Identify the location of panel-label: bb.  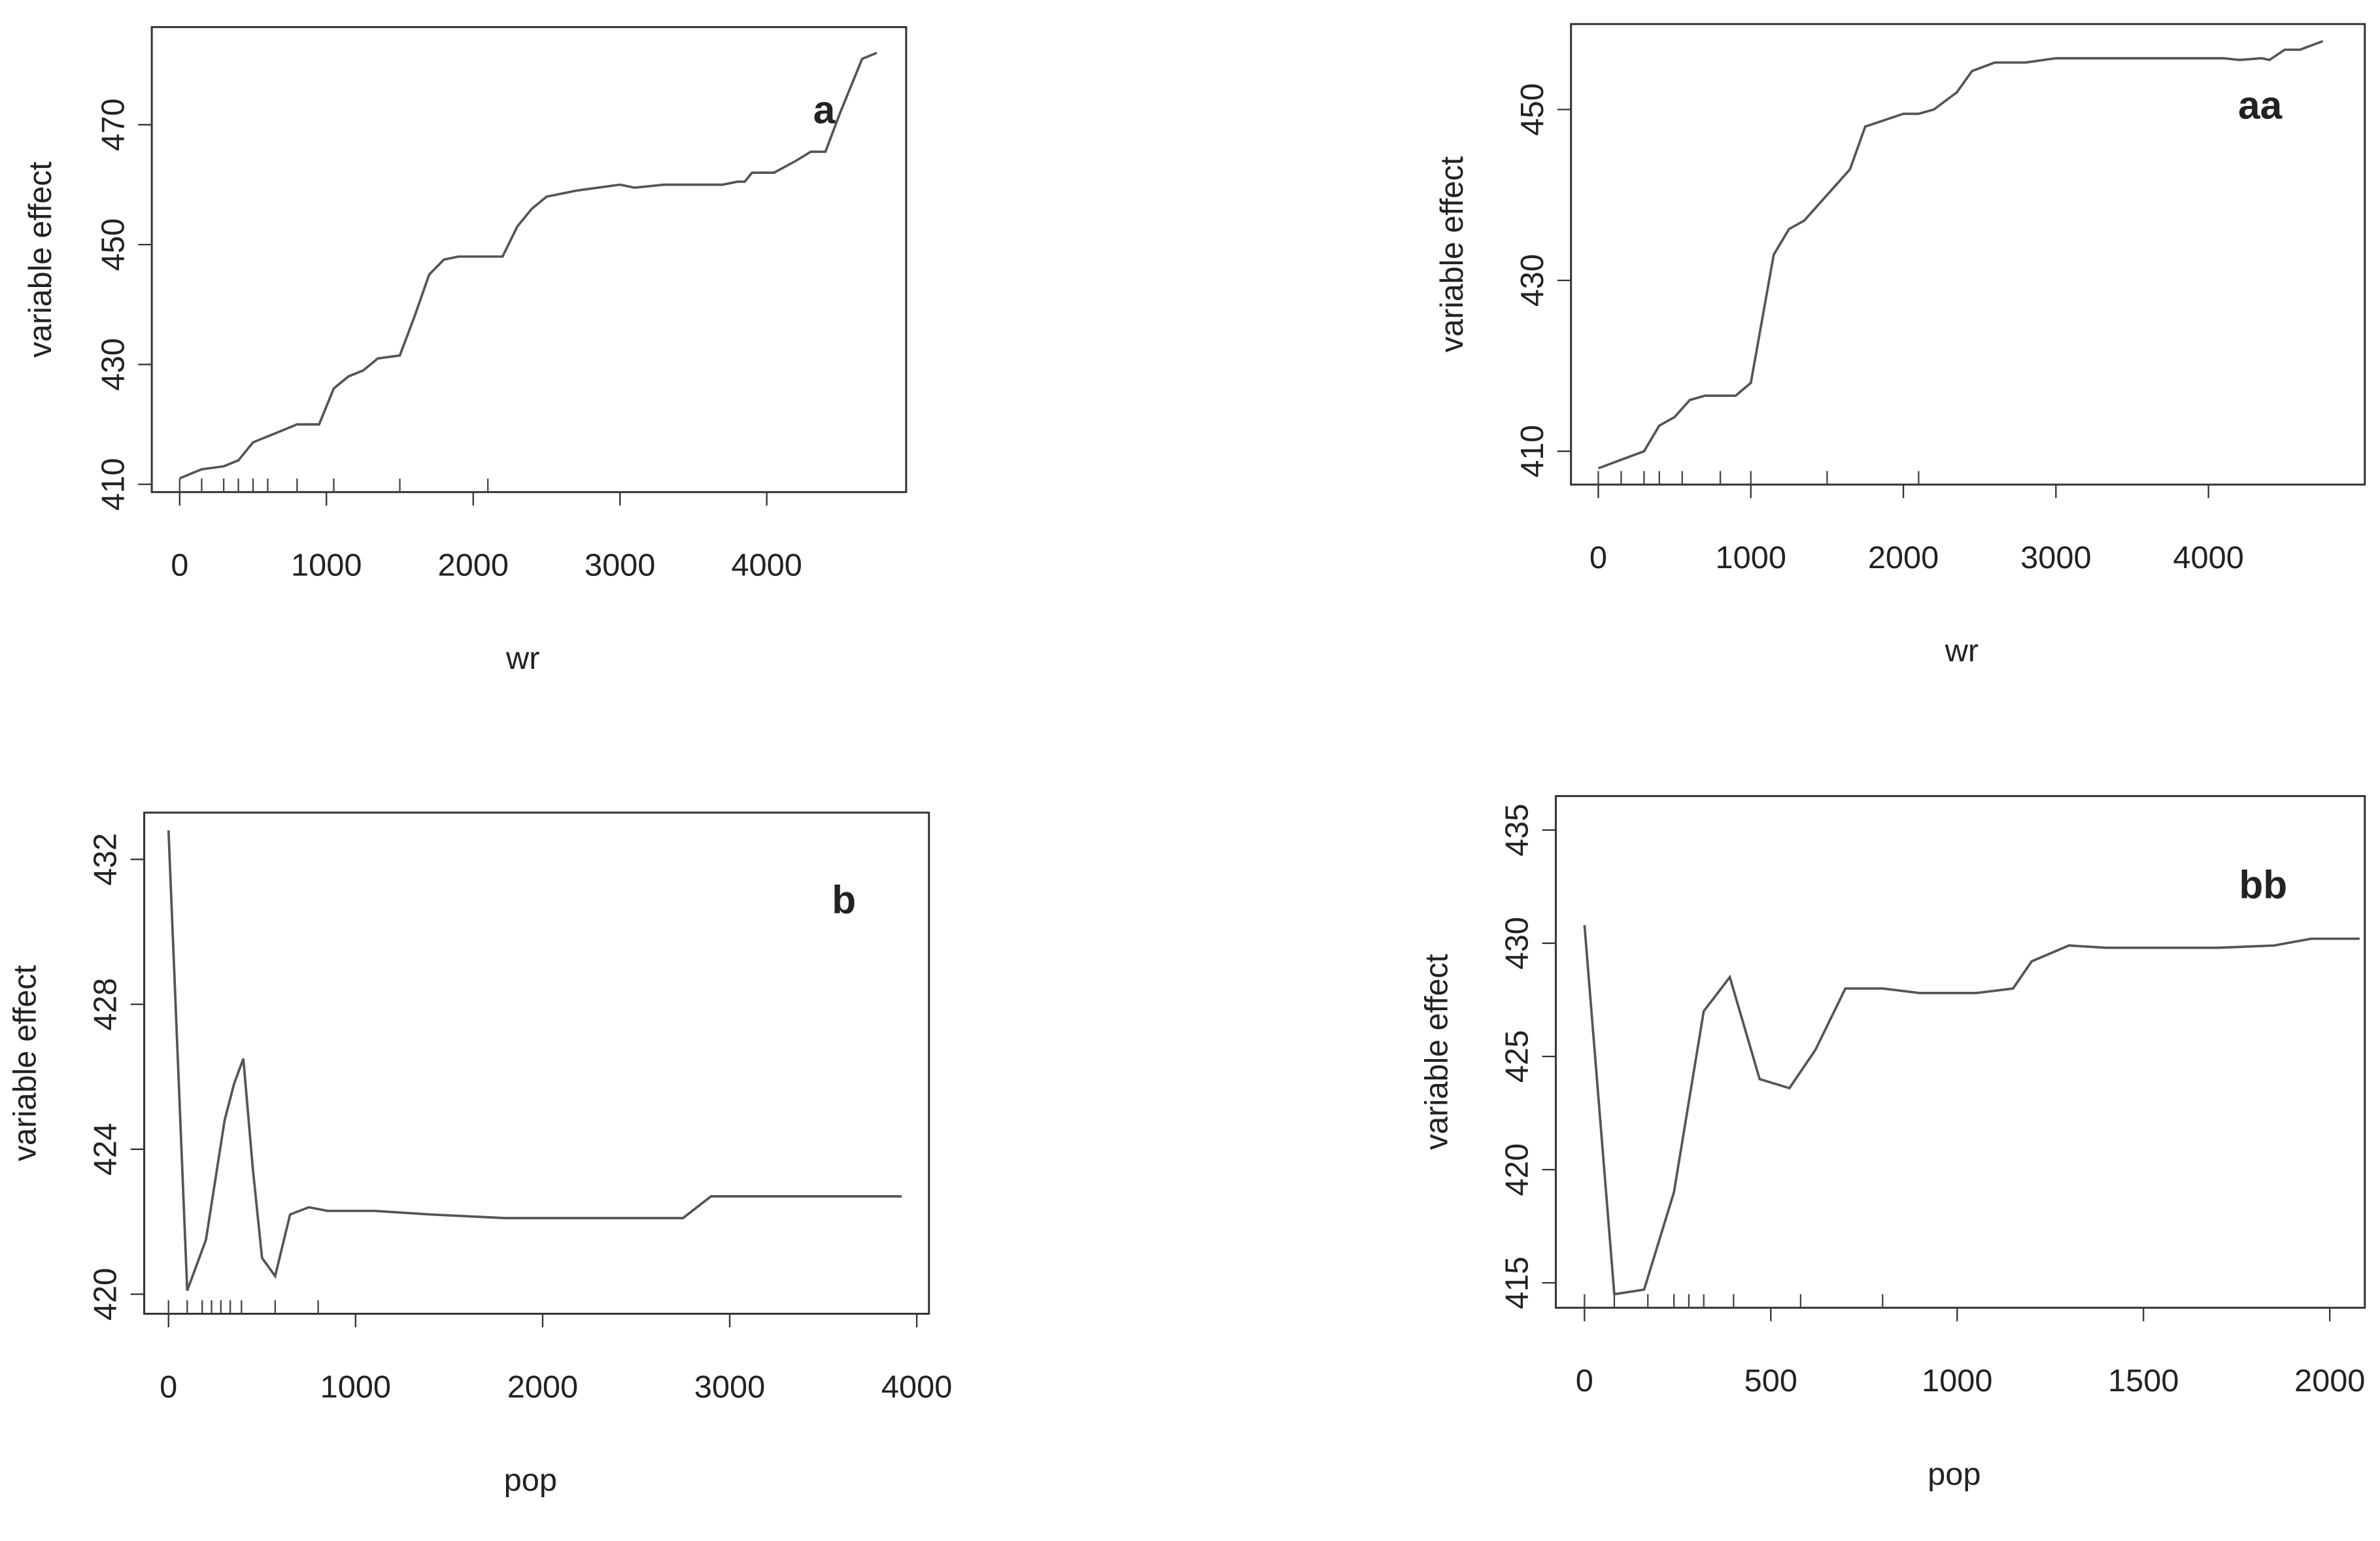
(2263, 885).